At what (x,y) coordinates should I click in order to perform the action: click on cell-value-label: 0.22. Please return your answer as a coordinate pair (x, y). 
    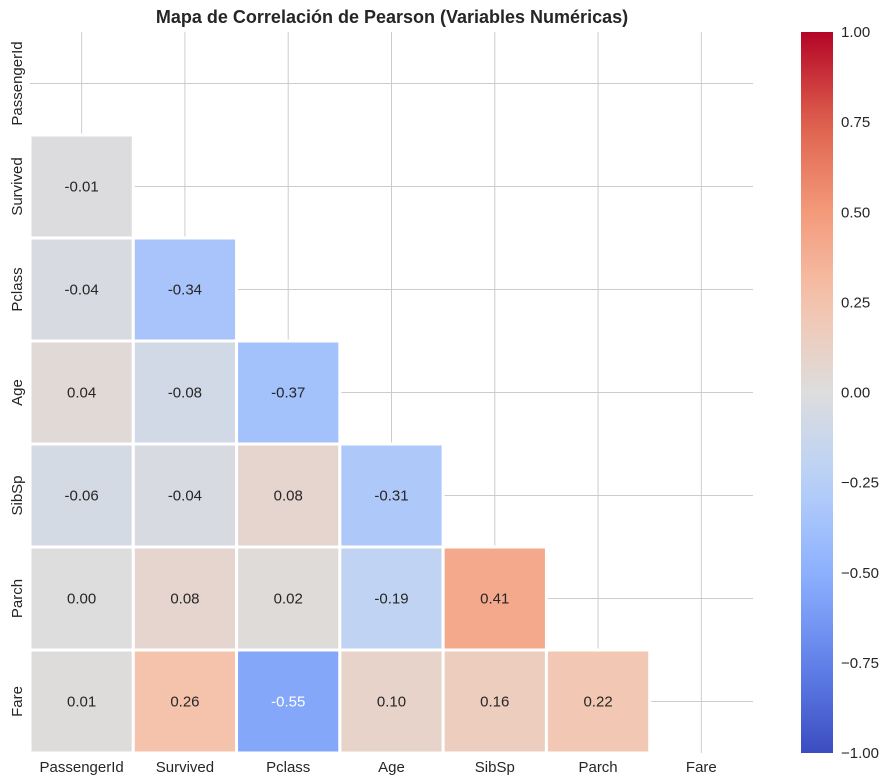
    Looking at the image, I should click on (597, 702).